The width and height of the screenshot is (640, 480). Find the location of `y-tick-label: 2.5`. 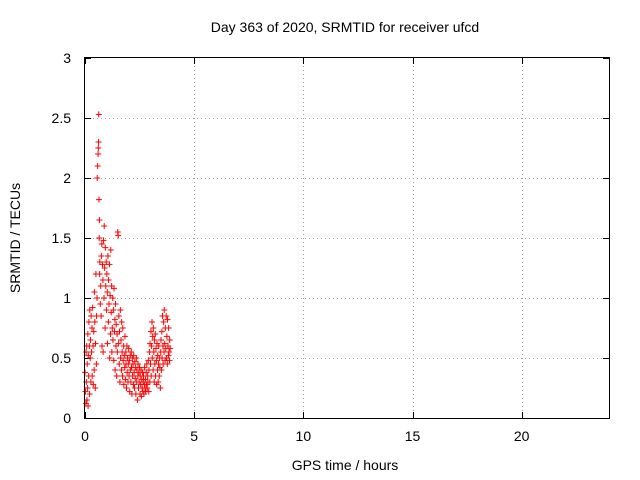

y-tick-label: 2.5 is located at coordinates (62, 118).